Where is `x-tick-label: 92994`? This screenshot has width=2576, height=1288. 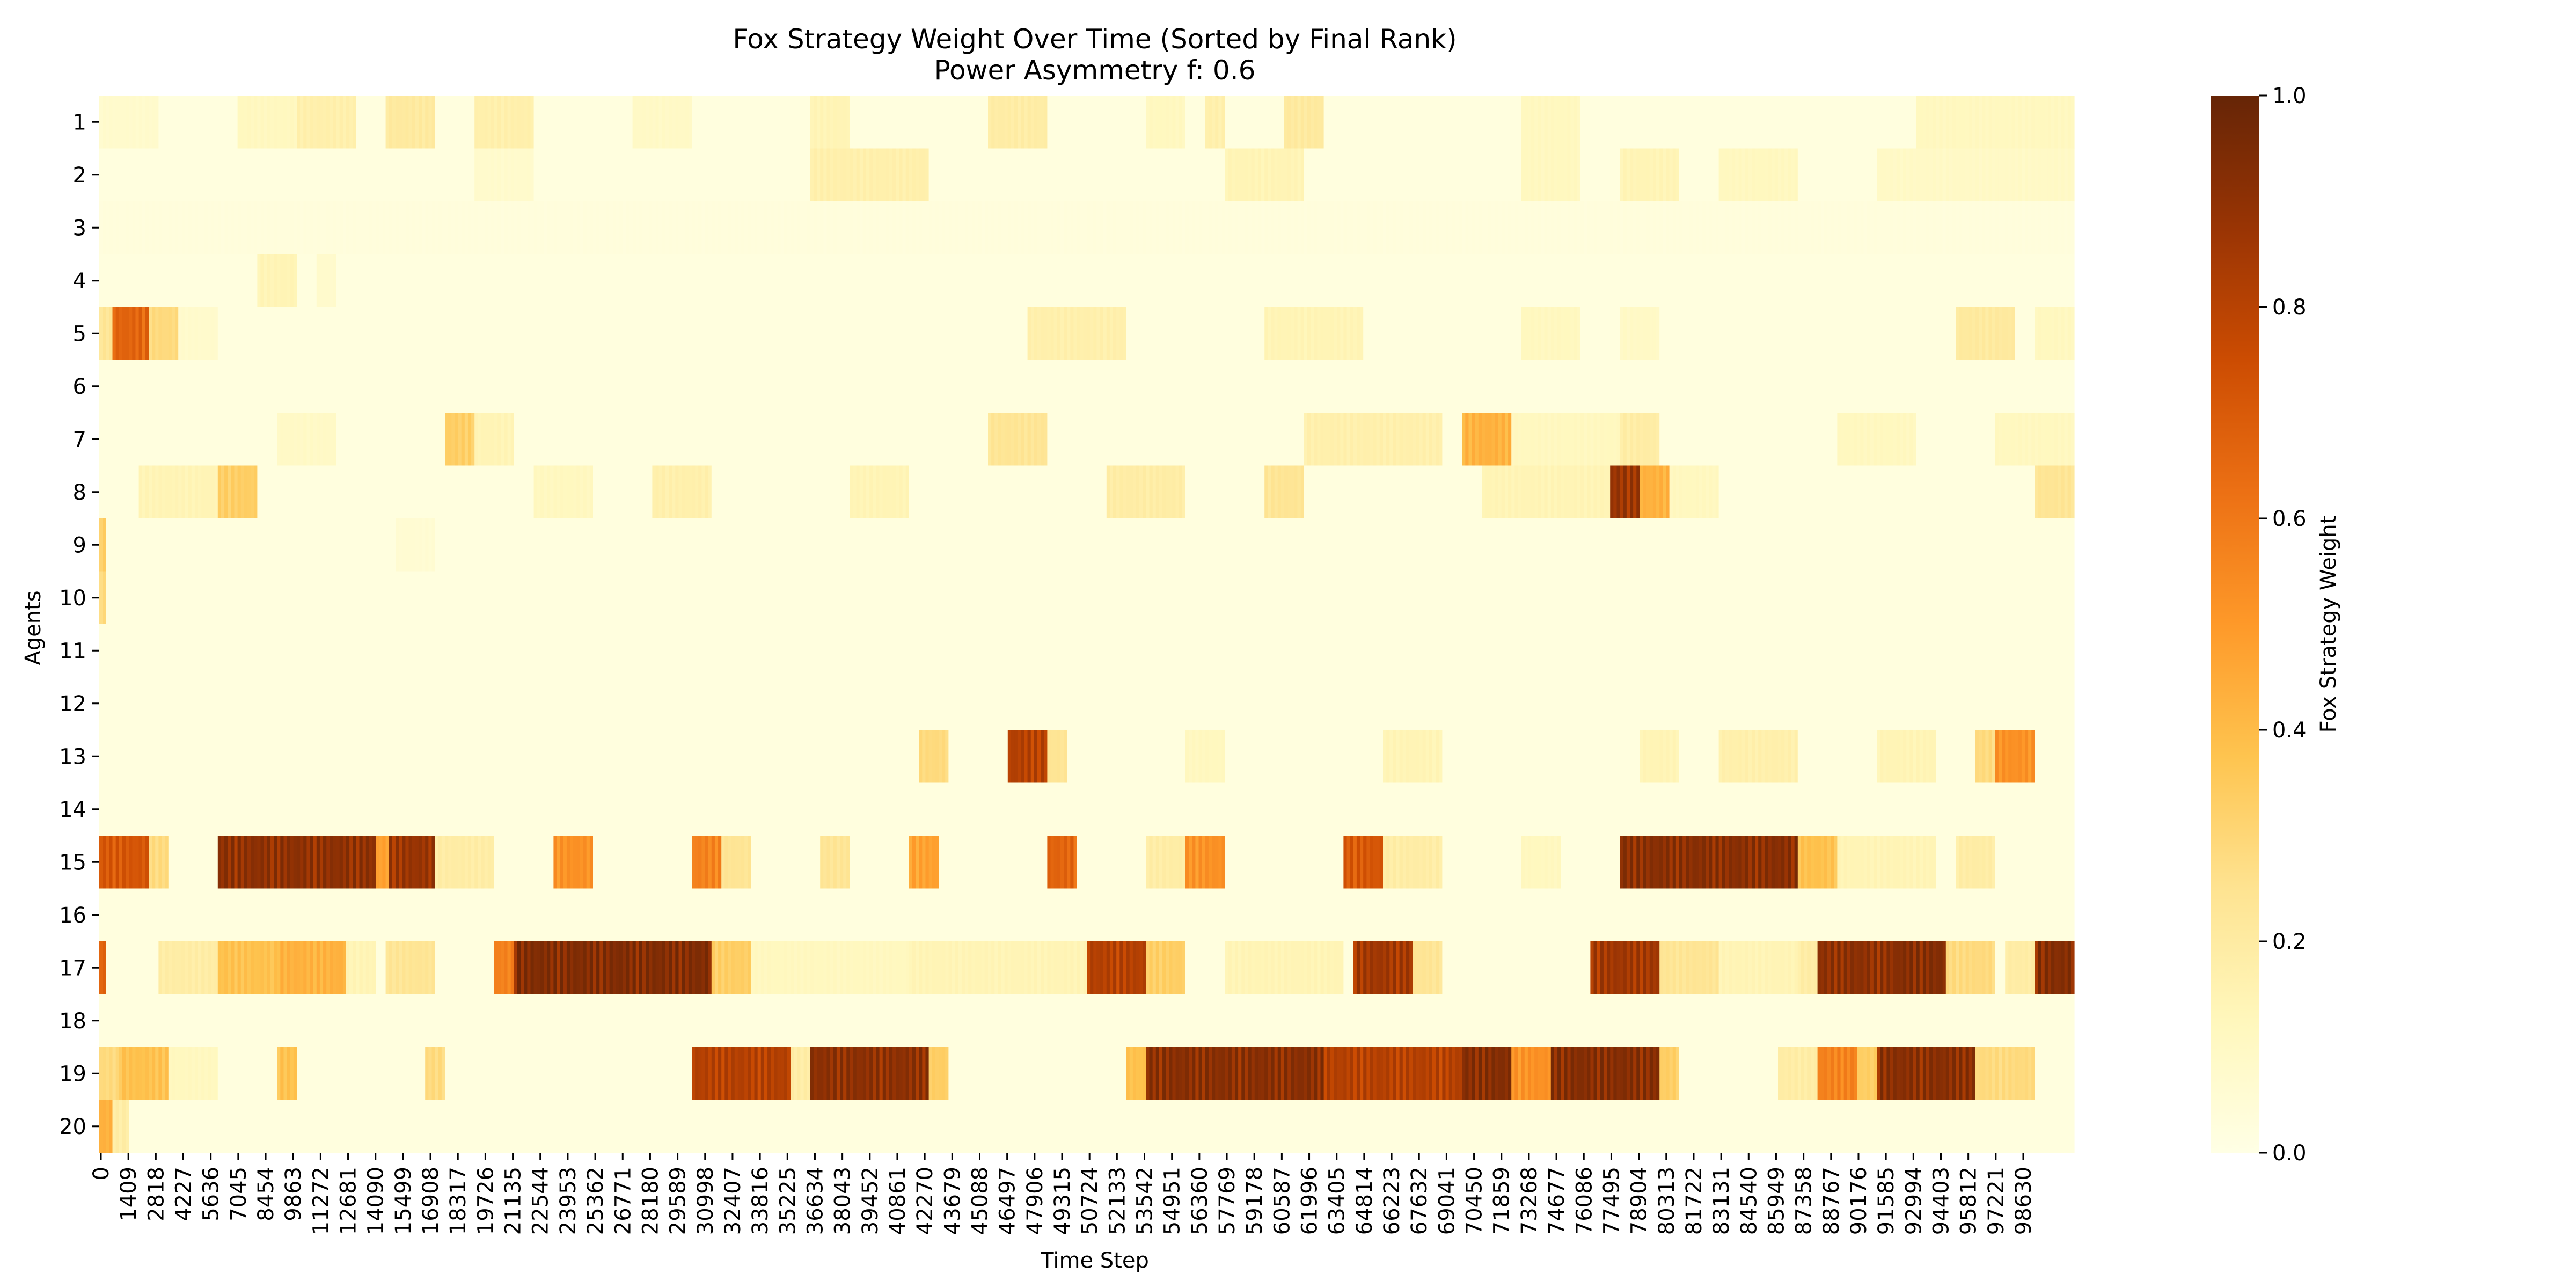 x-tick-label: 92994 is located at coordinates (1913, 1201).